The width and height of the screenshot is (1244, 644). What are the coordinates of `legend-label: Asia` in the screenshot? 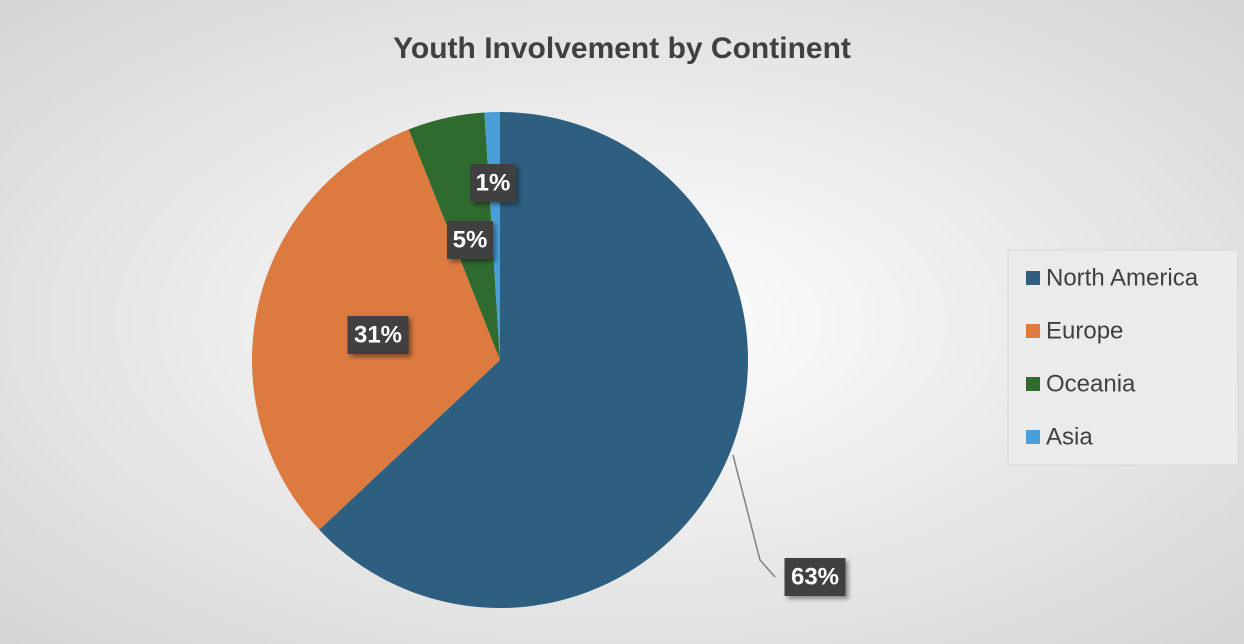 It's located at (1069, 436).